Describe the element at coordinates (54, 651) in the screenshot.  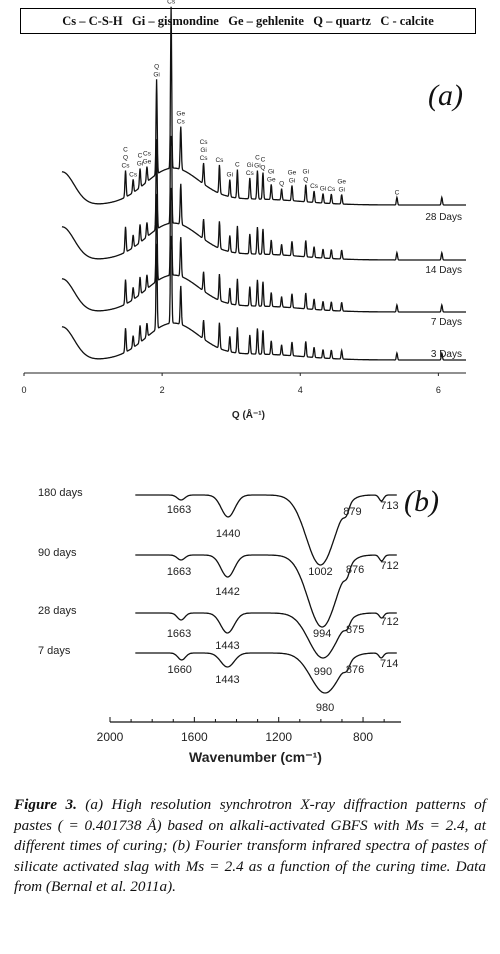
I see `ftir-series-label: 7 days` at that location.